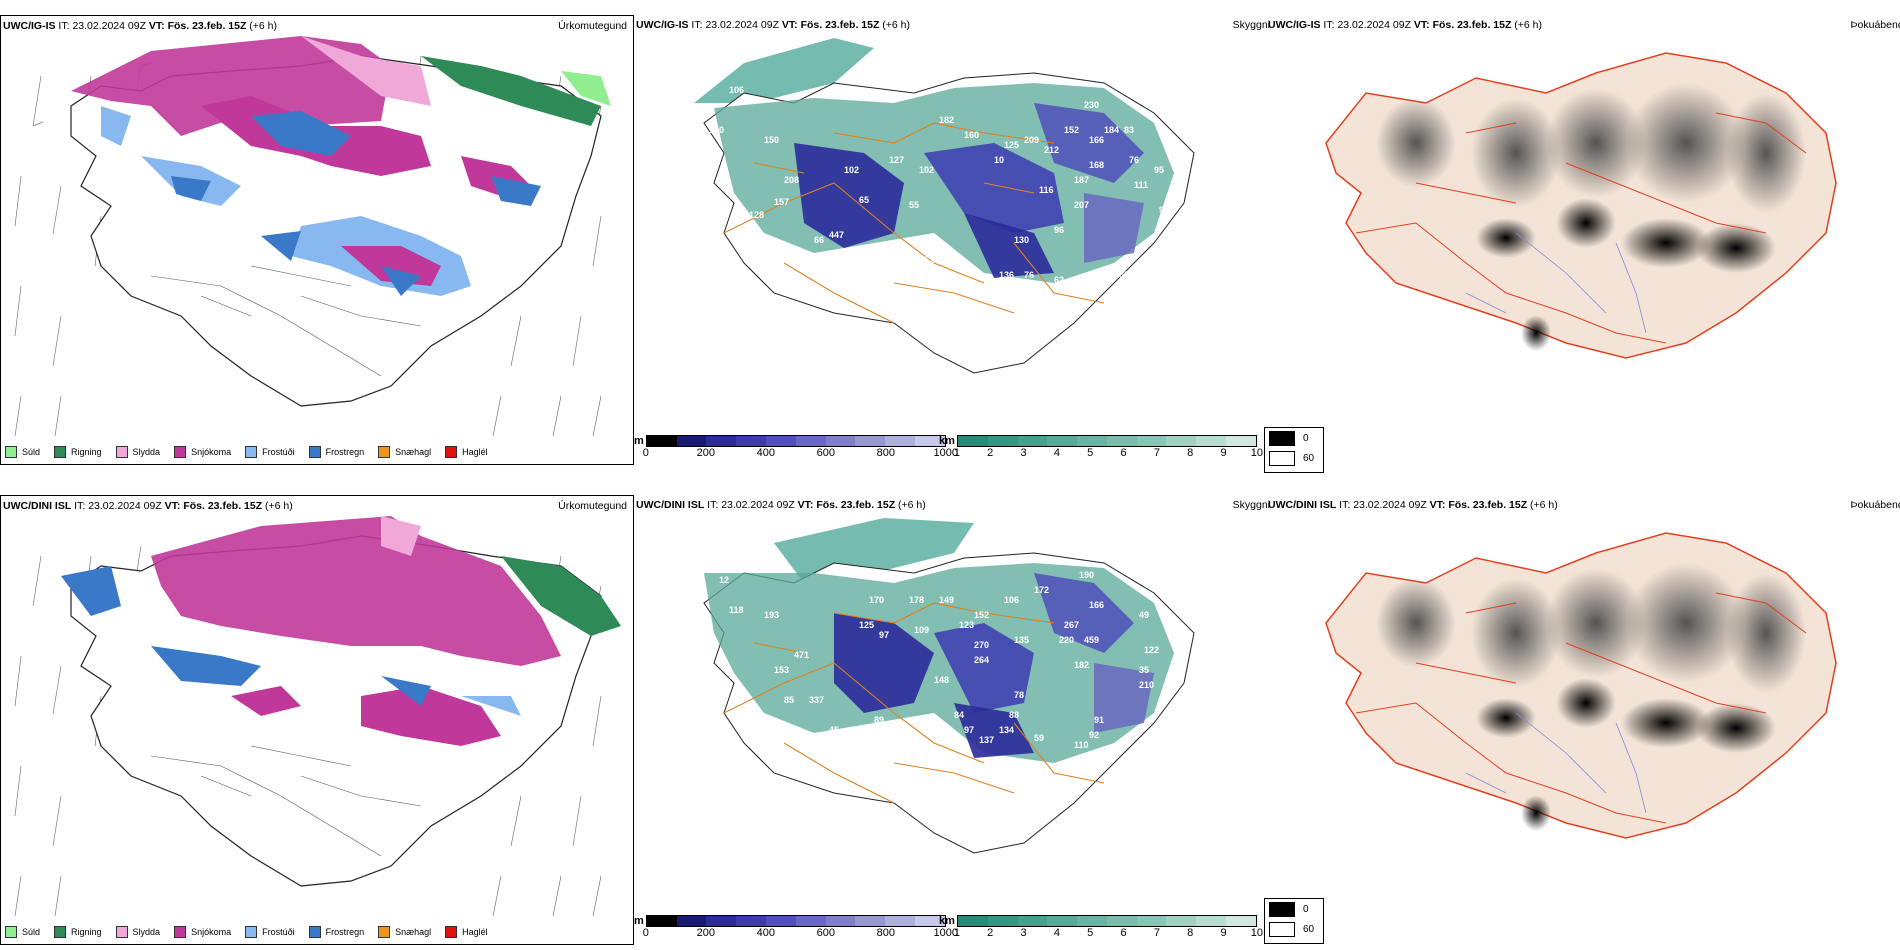  I want to click on panel-title: Þokuábendi, so click(1875, 25).